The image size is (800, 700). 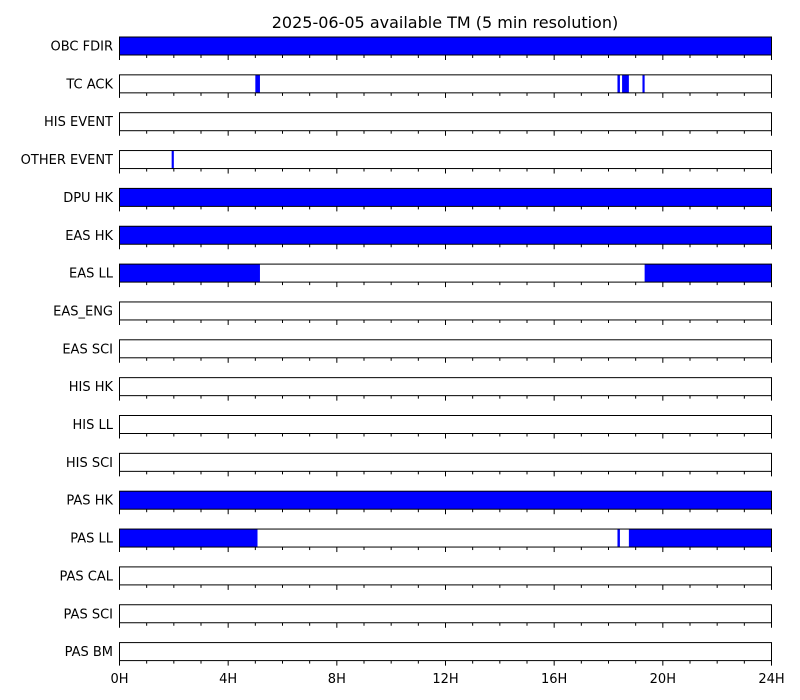 I want to click on x-tick-label: 12H, so click(x=445, y=679).